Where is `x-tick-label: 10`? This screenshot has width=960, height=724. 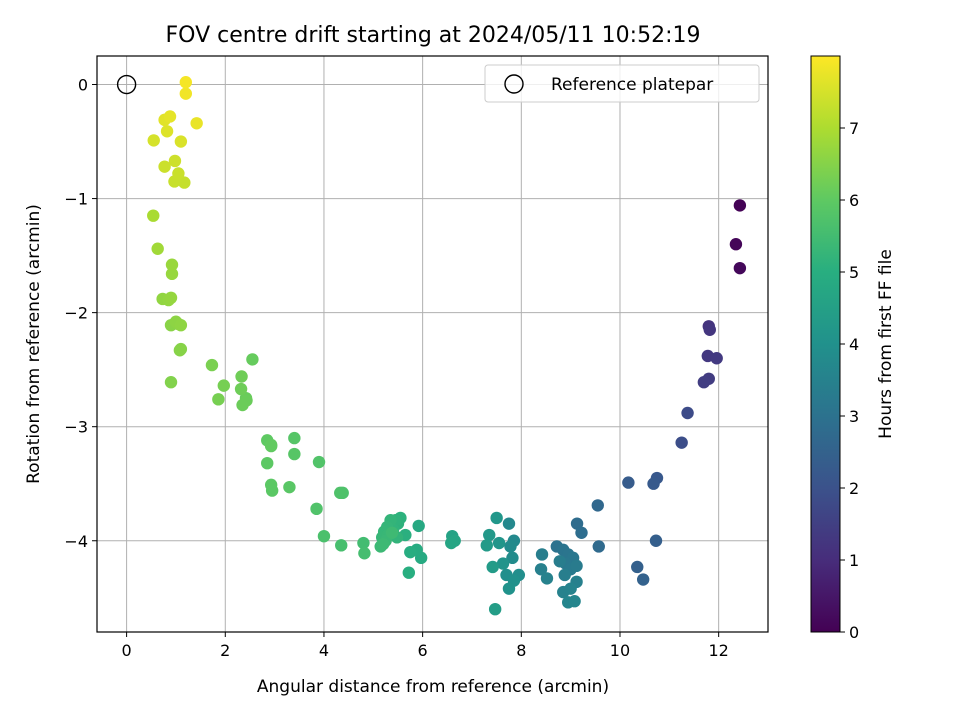
x-tick-label: 10 is located at coordinates (620, 650).